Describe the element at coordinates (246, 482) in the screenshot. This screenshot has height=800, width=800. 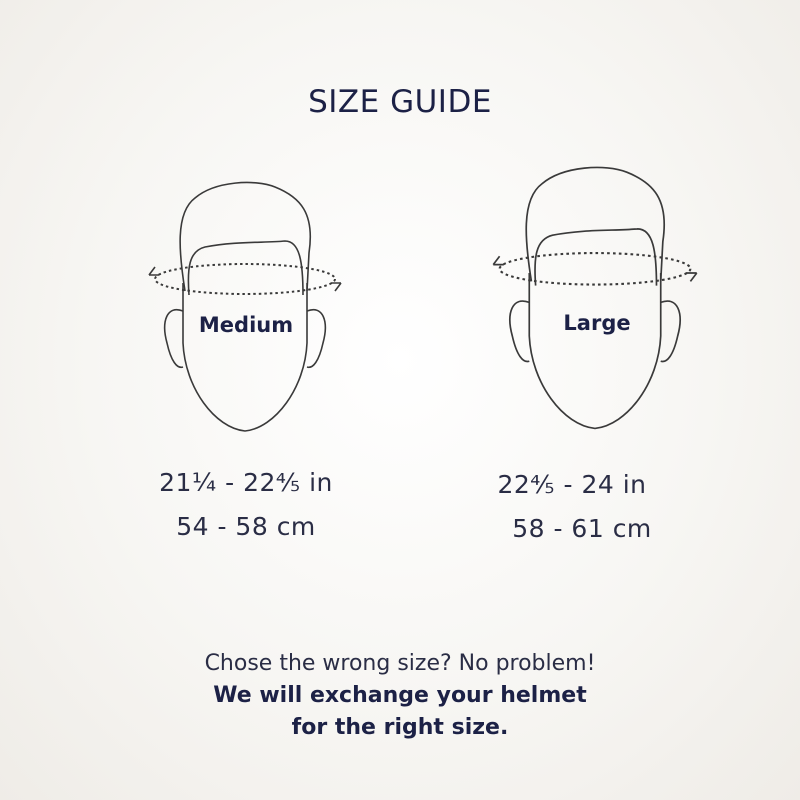
I see `medium-inches: 21¼ - 22⅘ in` at that location.